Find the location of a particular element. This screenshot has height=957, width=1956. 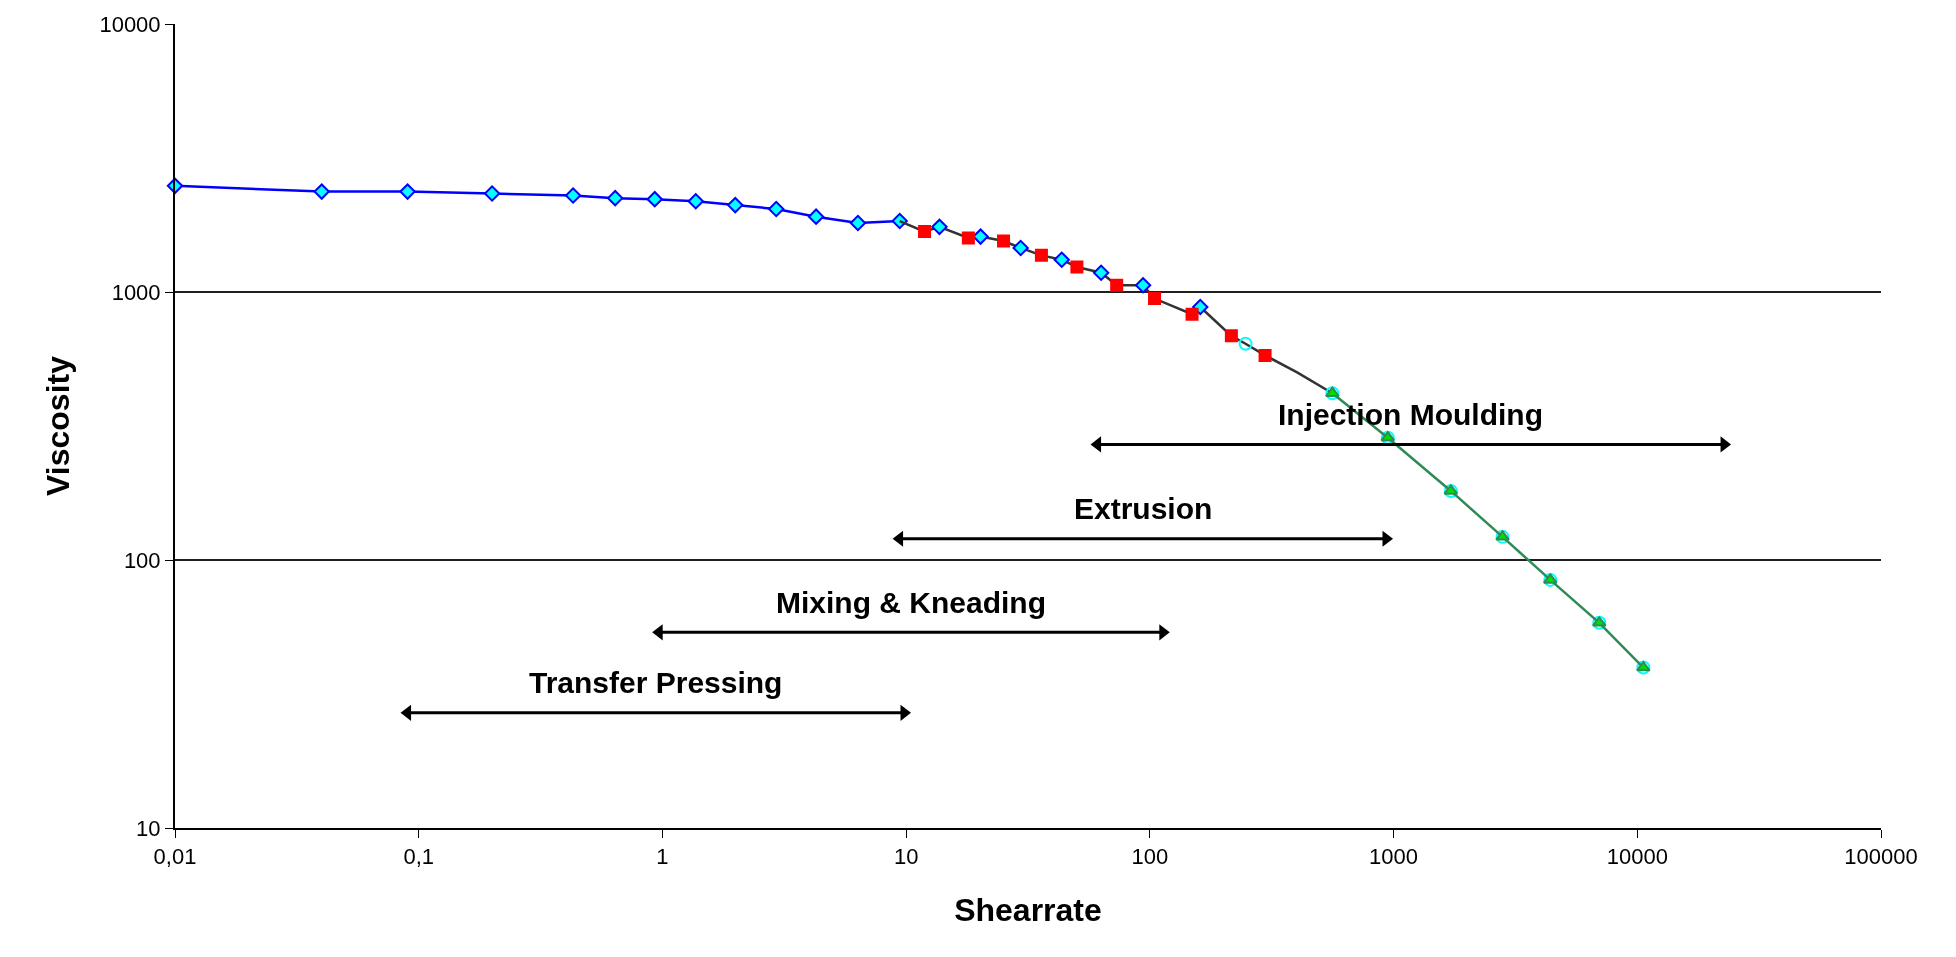

x-tick-label: 100 is located at coordinates (1150, 857).